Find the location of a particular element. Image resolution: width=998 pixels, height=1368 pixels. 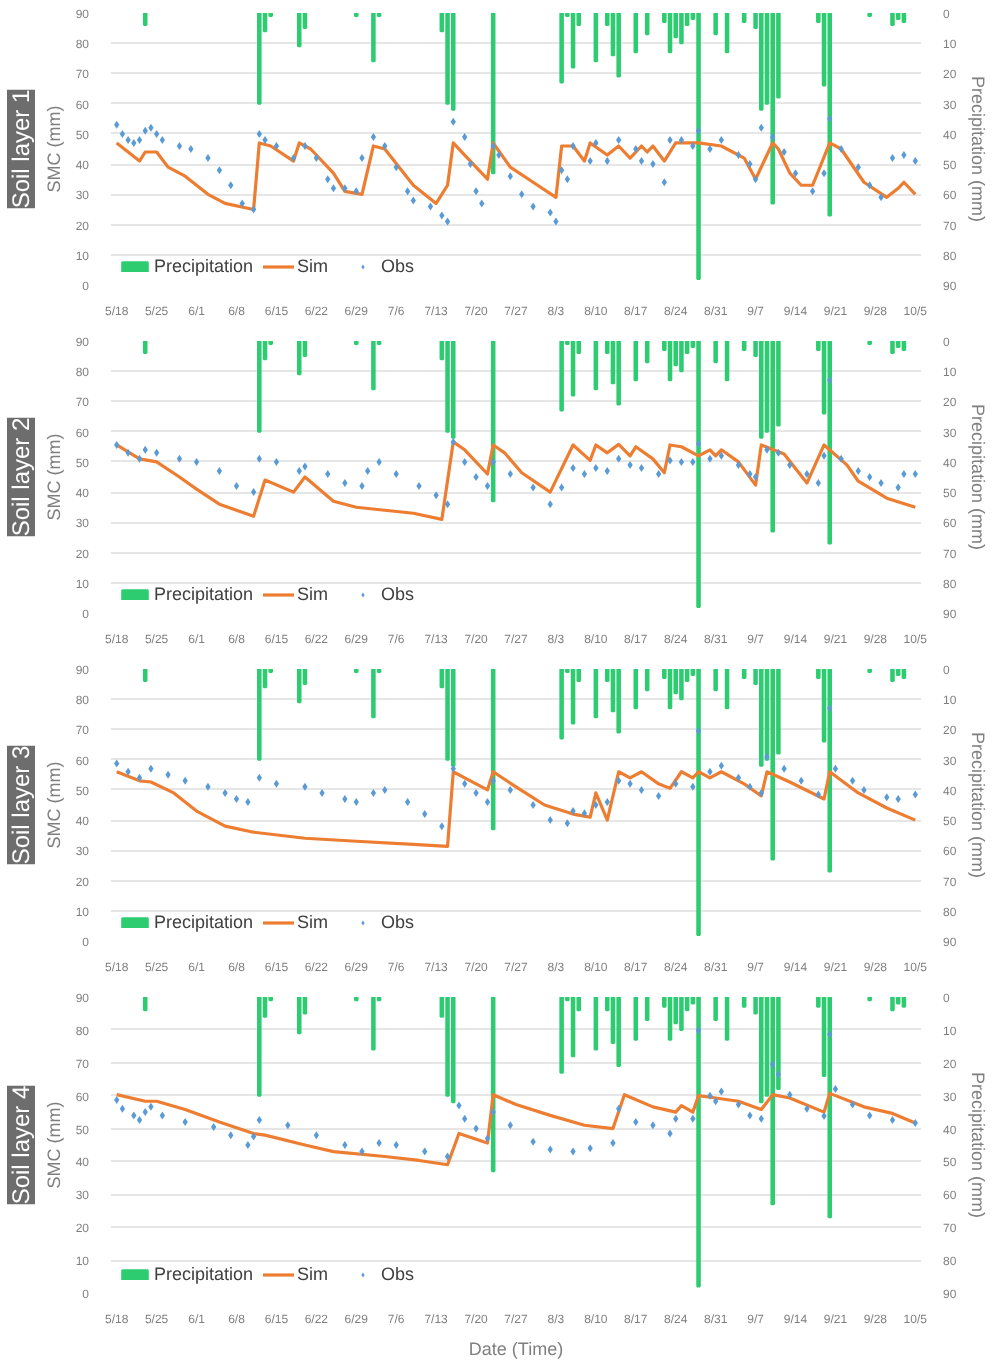

text: Soil layer 4 is located at coordinates (21, 1144).